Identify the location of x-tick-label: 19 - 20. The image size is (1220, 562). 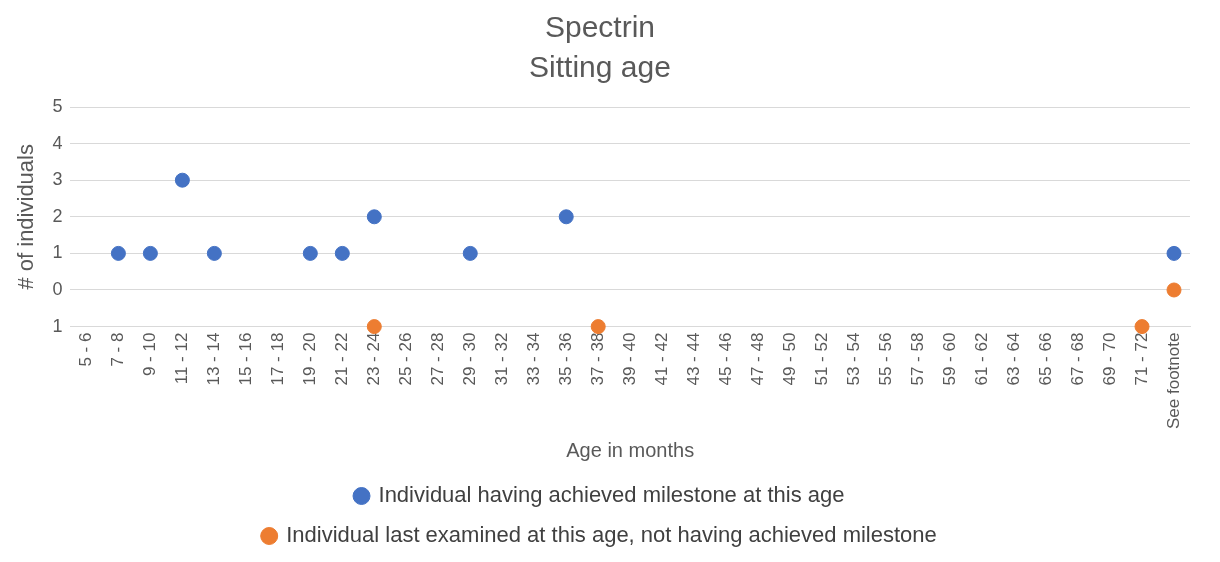
(310, 359).